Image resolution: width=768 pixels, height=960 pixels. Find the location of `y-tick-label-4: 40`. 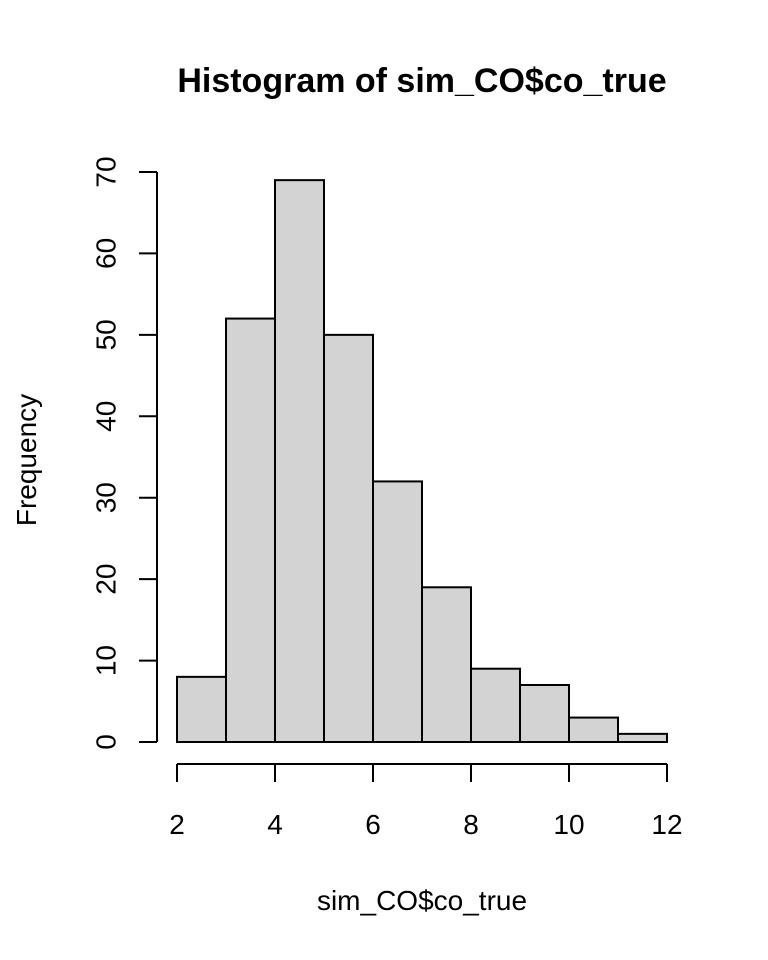

y-tick-label-4: 40 is located at coordinates (105, 416).